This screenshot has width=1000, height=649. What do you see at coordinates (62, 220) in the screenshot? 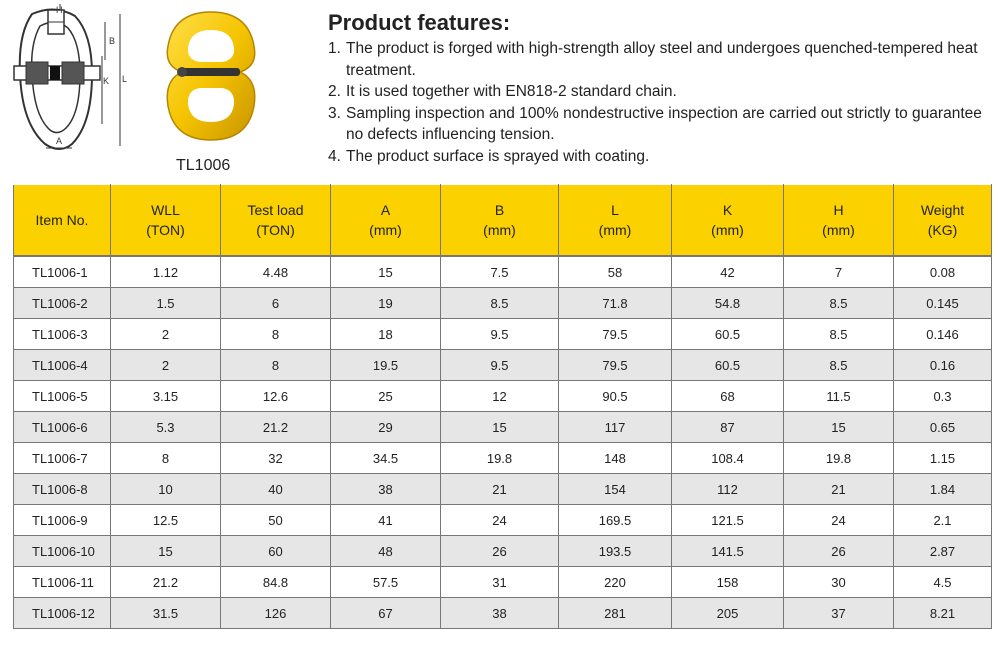
I see `column-header: Item No.` at bounding box center [62, 220].